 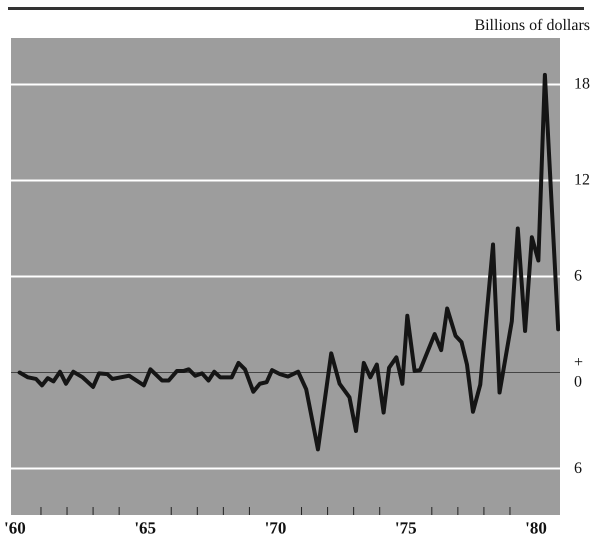 What do you see at coordinates (536, 528) in the screenshot?
I see `x-tick-label: '80` at bounding box center [536, 528].